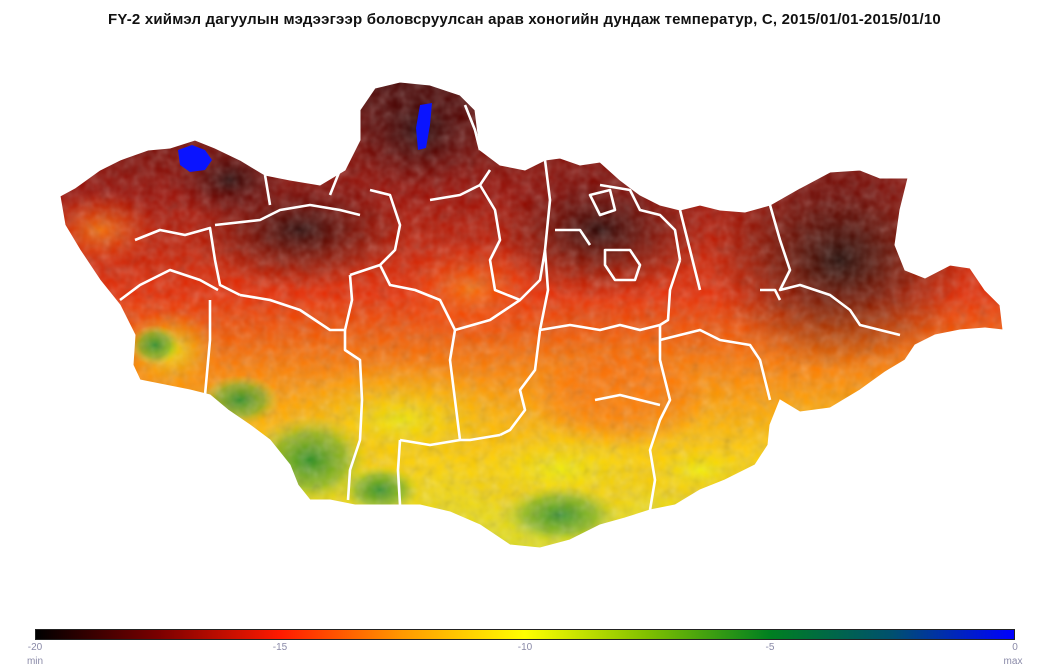 The height and width of the screenshot is (667, 1049). What do you see at coordinates (1015, 647) in the screenshot?
I see `colorbar-tick-label: 0` at bounding box center [1015, 647].